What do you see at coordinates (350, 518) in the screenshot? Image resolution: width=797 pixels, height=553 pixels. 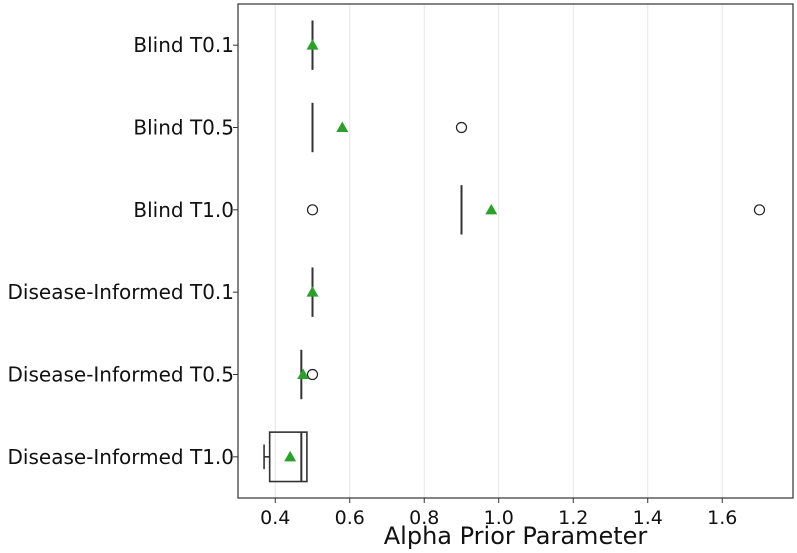 I see `x-tick-label: 0.6` at bounding box center [350, 518].